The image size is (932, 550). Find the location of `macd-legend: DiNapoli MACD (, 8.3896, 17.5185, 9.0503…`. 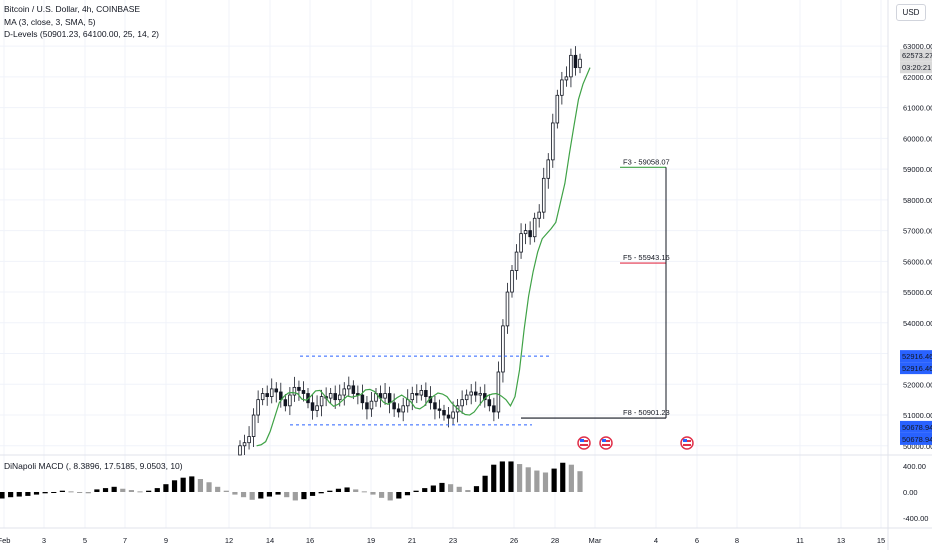

macd-legend: DiNapoli MACD (, 8.3896, 17.5185, 9.0503… is located at coordinates (93, 466).